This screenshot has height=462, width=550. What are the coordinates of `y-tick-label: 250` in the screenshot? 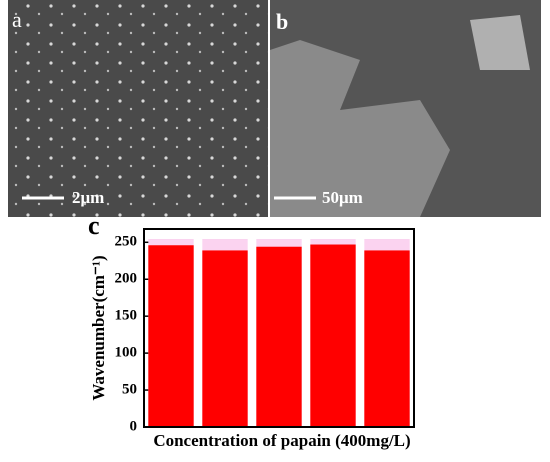 It's located at (126, 242).